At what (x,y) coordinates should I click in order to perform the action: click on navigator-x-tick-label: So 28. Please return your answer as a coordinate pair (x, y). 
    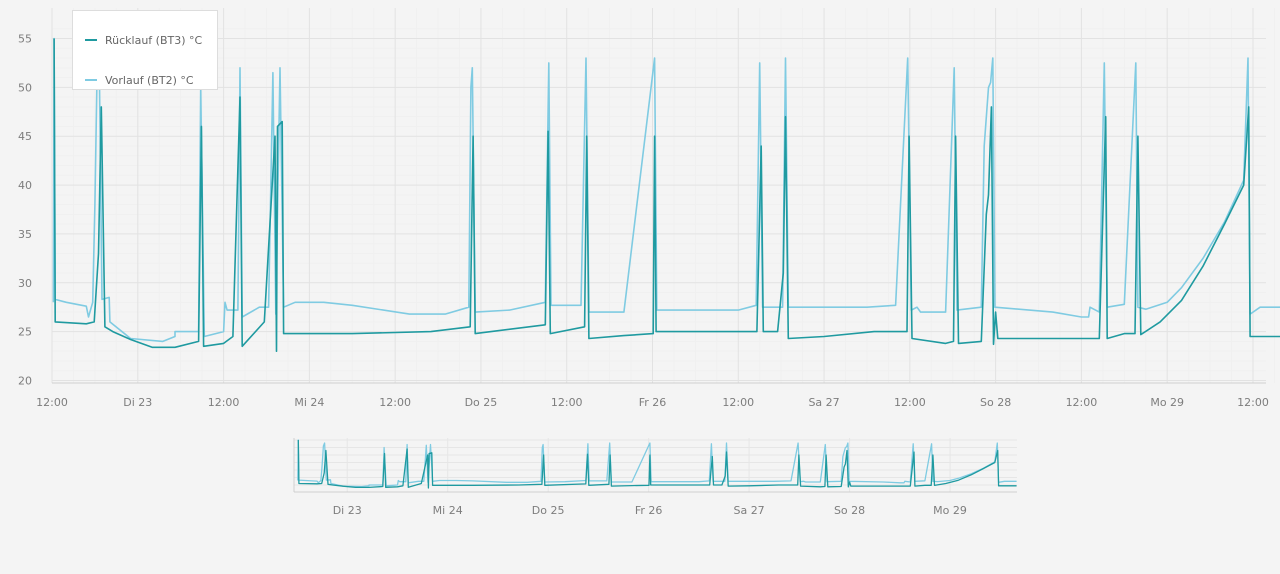
    Looking at the image, I should click on (849, 510).